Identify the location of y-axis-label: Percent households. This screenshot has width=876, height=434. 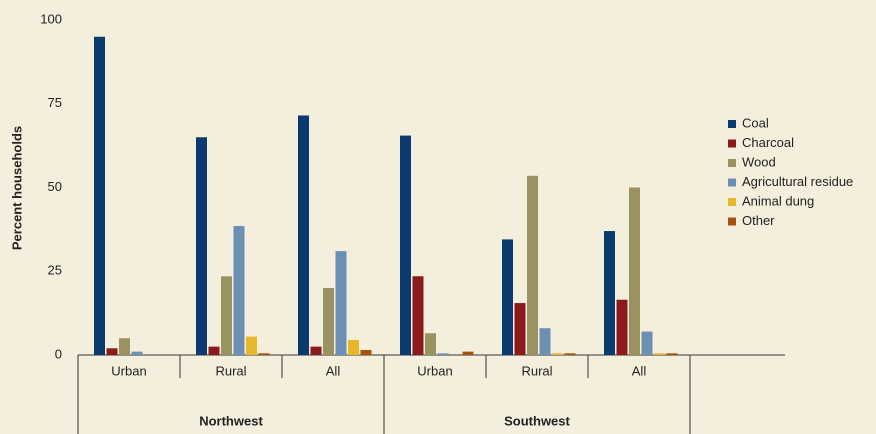
(16, 188).